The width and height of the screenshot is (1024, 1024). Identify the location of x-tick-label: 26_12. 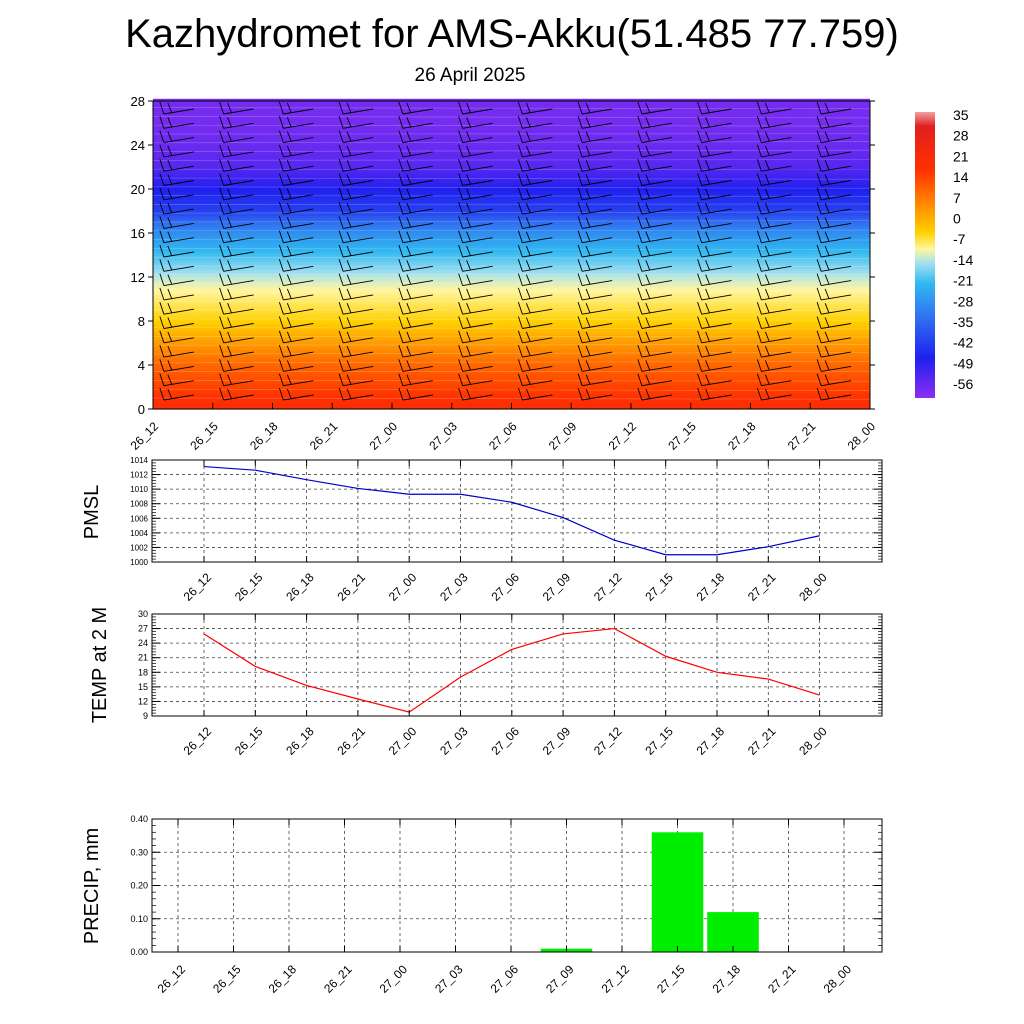
(172, 979).